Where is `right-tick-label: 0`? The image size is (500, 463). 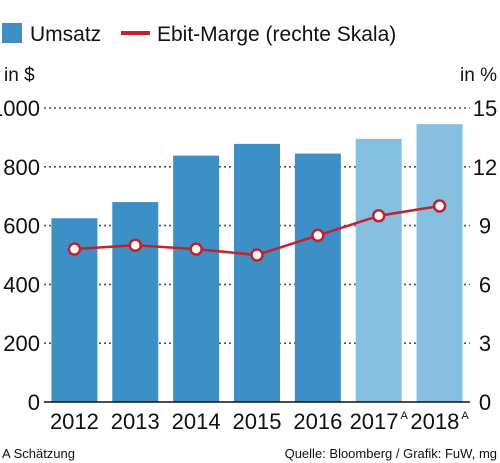
right-tick-label: 0 is located at coordinates (485, 402).